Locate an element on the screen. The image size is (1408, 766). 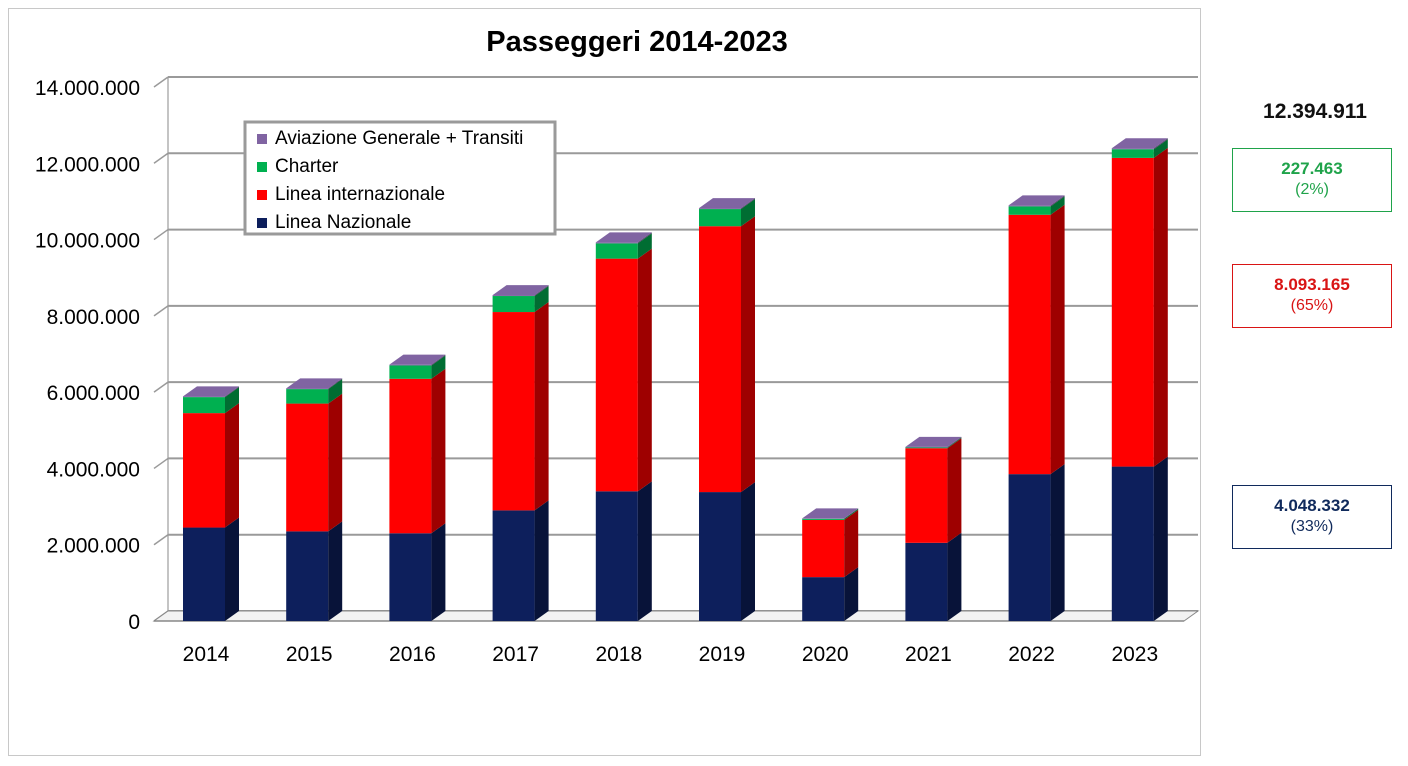
y-tick-label: 10.000.000 is located at coordinates (87, 241).